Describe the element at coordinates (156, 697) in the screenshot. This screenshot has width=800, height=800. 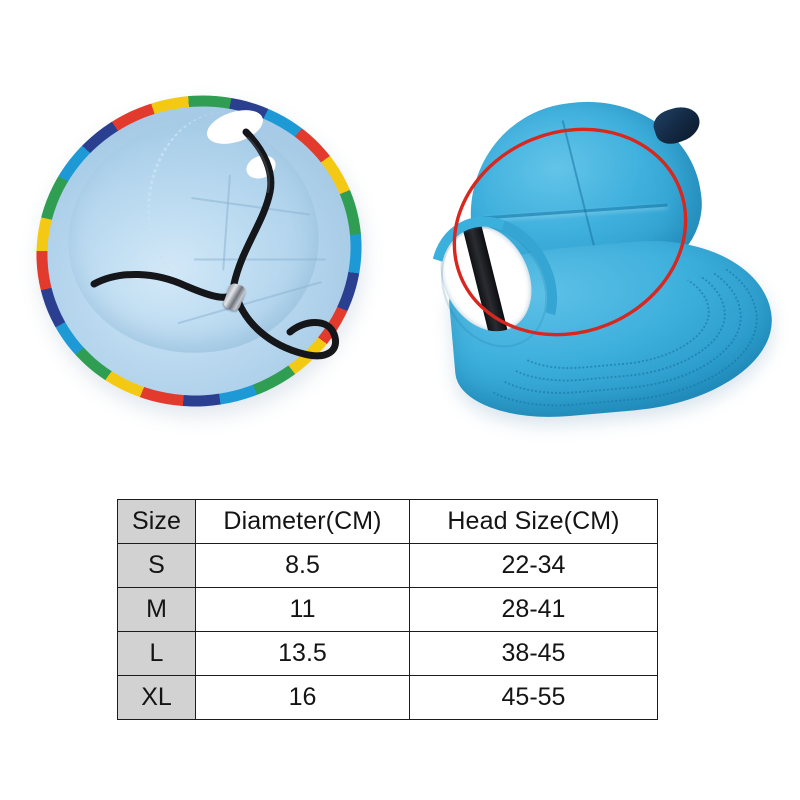
I see `cell-size: XL` at that location.